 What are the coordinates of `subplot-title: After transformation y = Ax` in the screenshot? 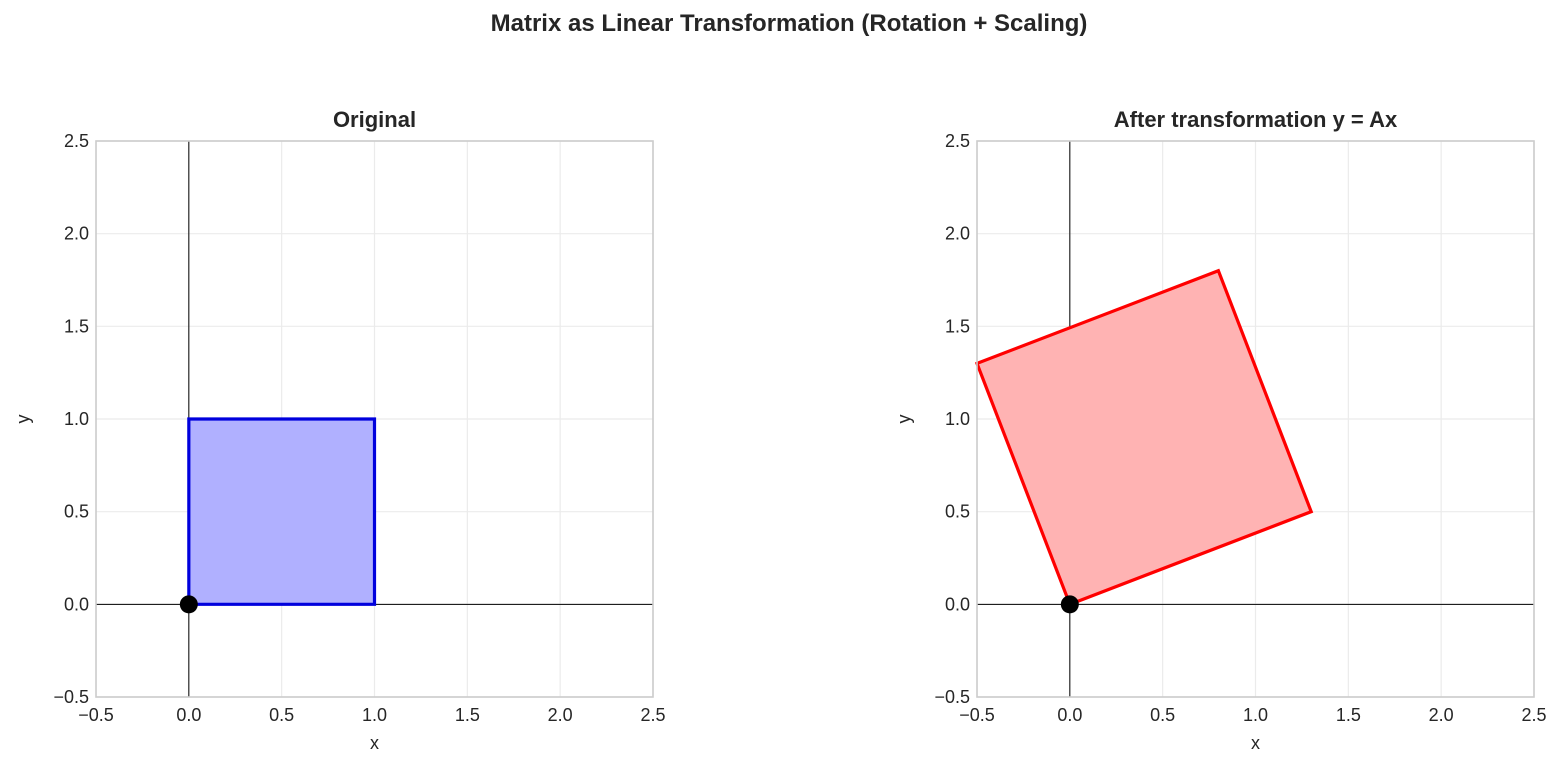 It's located at (1256, 119).